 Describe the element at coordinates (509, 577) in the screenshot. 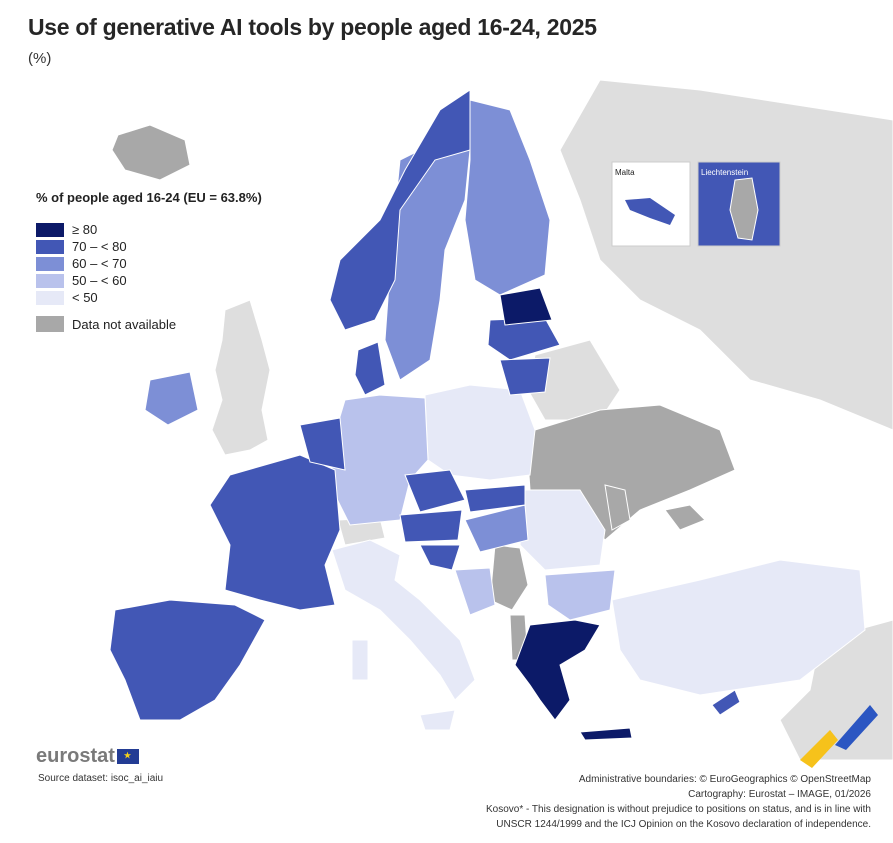

I see `serbia-shape` at that location.